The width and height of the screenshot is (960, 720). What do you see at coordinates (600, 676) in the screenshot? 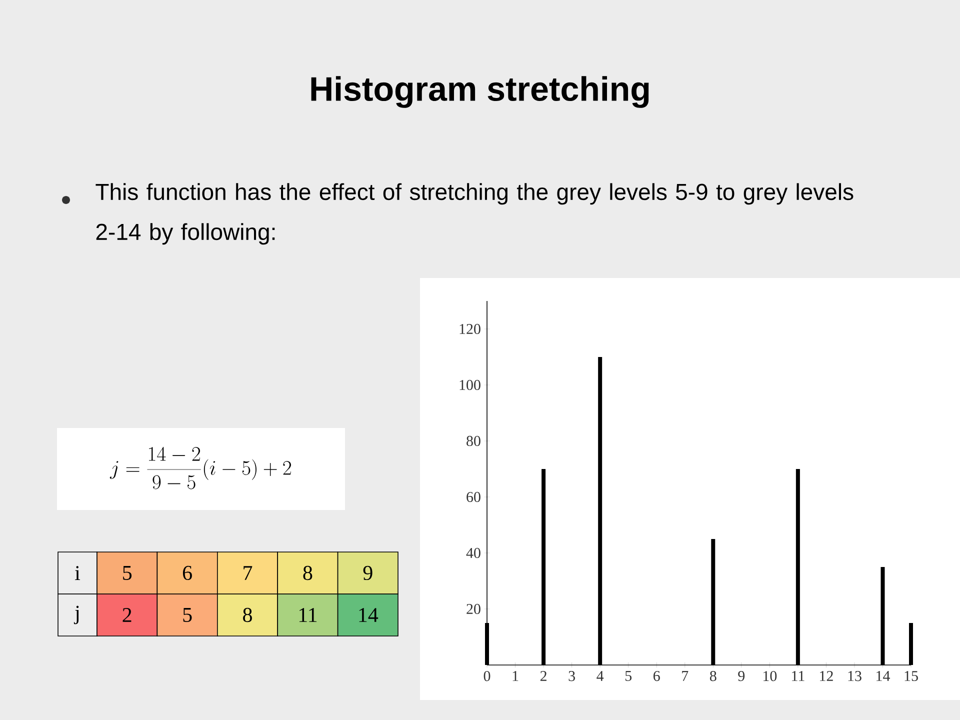
I see `x-tick-label: 4` at bounding box center [600, 676].